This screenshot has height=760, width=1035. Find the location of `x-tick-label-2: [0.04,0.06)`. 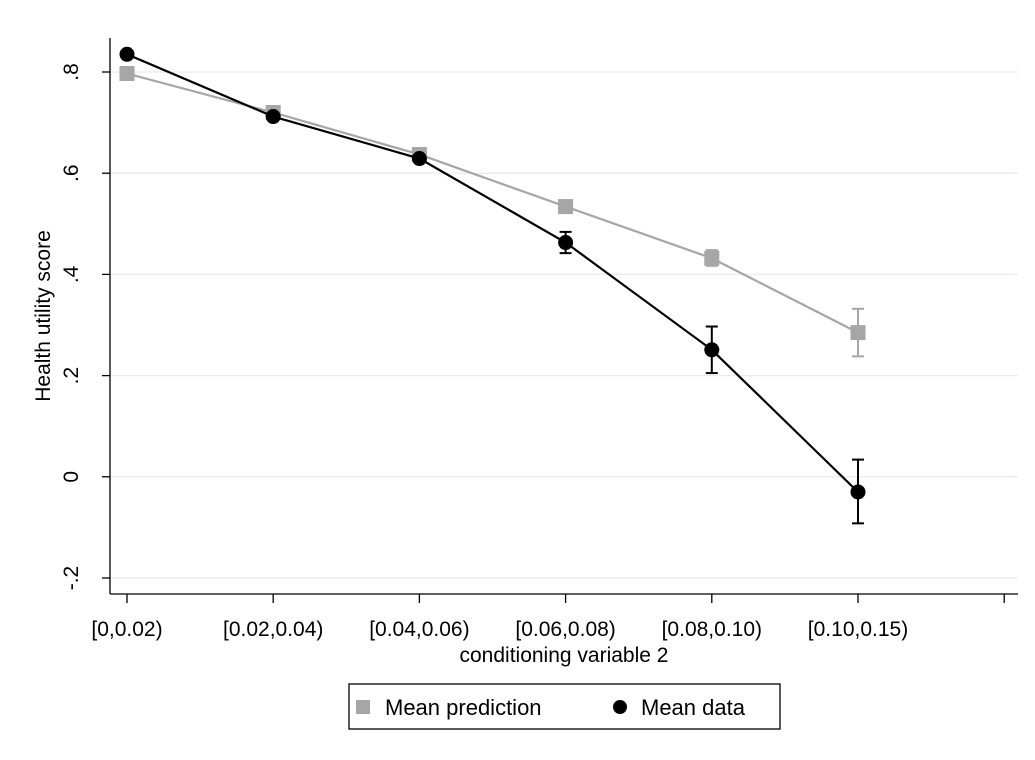

x-tick-label-2: [0.04,0.06) is located at coordinates (419, 629).